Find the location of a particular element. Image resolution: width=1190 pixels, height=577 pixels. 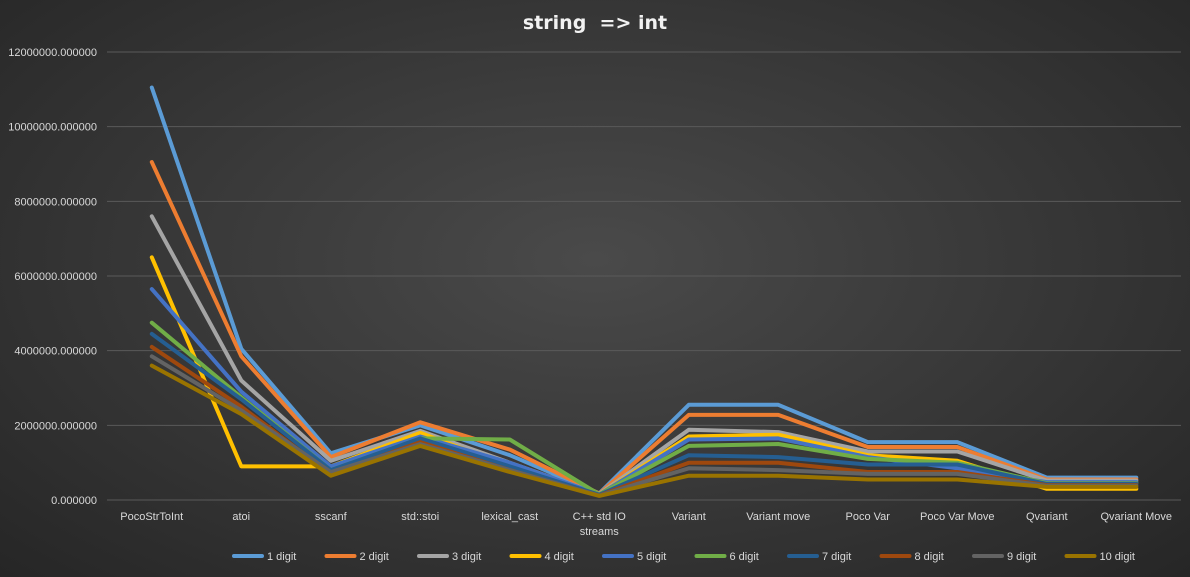

legend-label: 9 digit is located at coordinates (1021, 557).